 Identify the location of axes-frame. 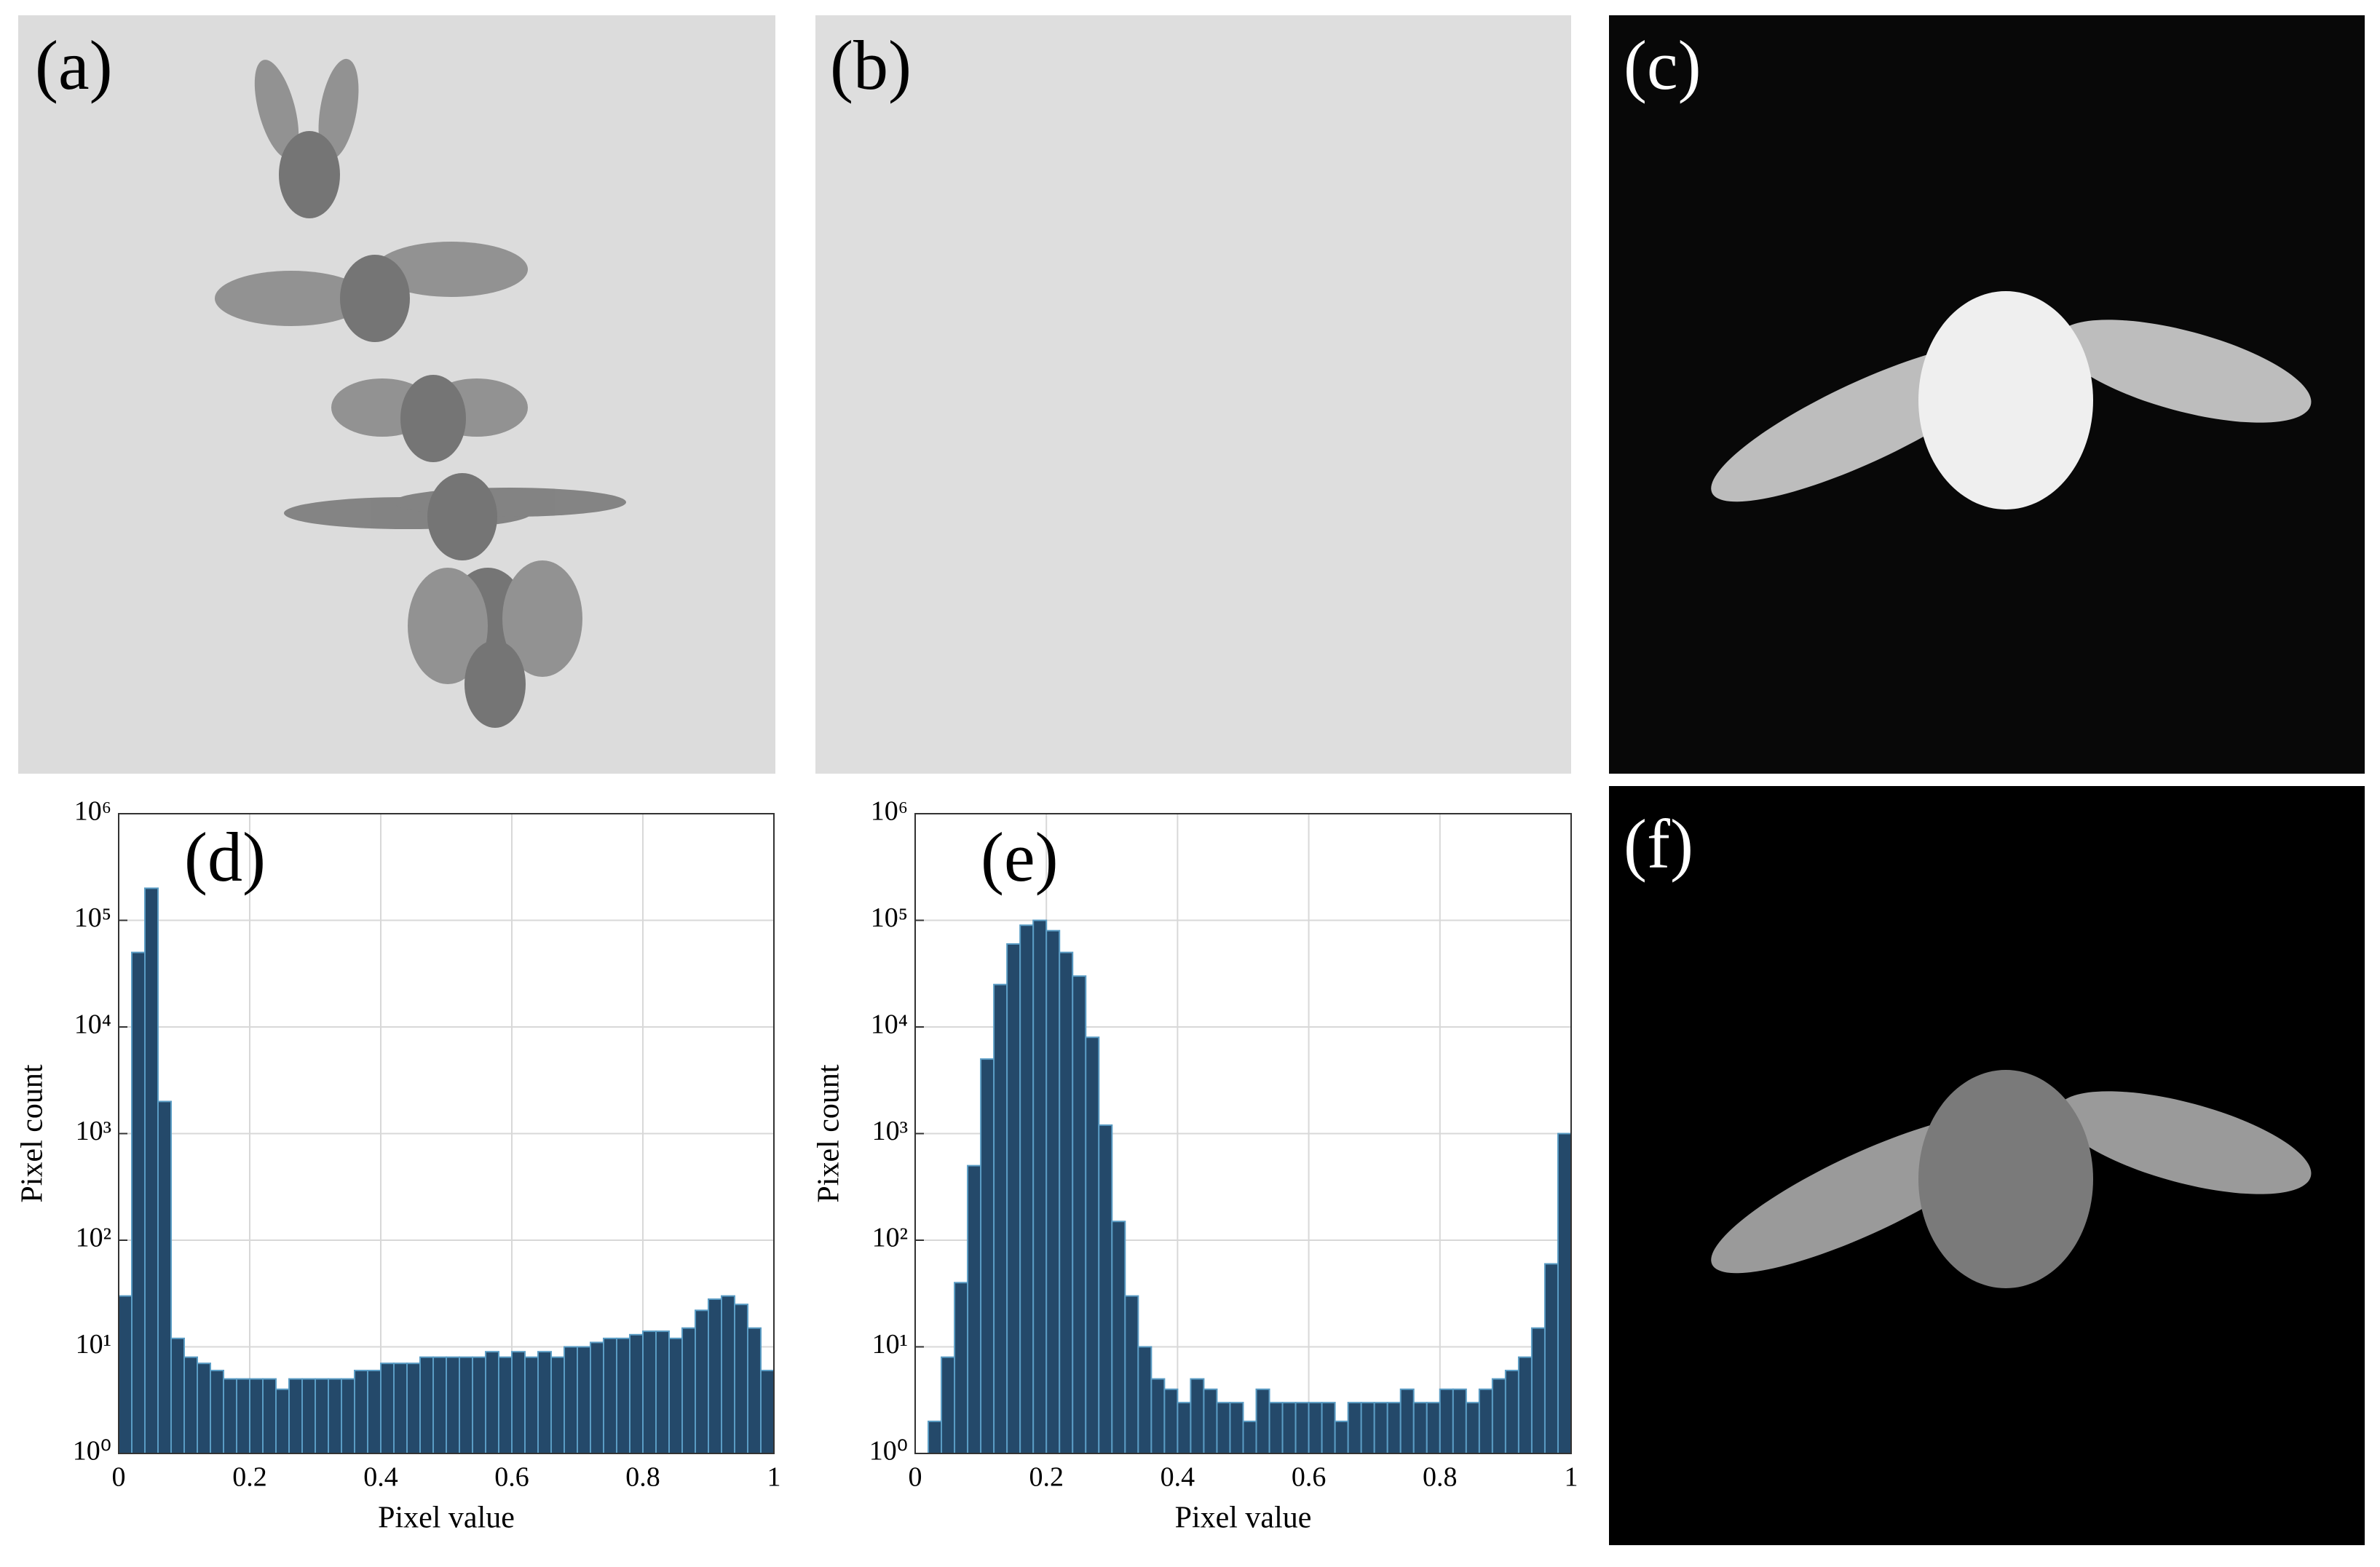
(446, 1133).